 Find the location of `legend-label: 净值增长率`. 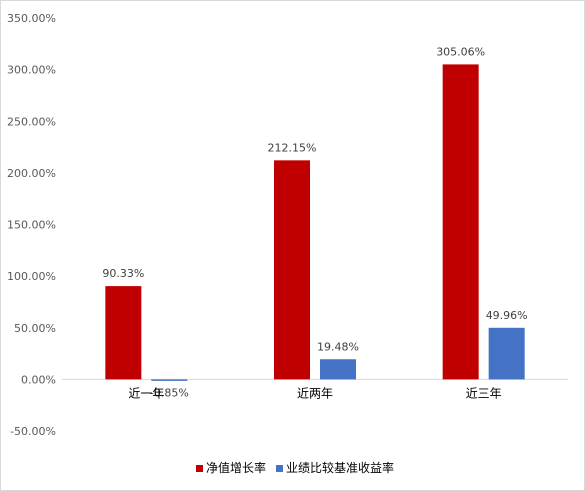

legend-label: 净值增长率 is located at coordinates (236, 467).